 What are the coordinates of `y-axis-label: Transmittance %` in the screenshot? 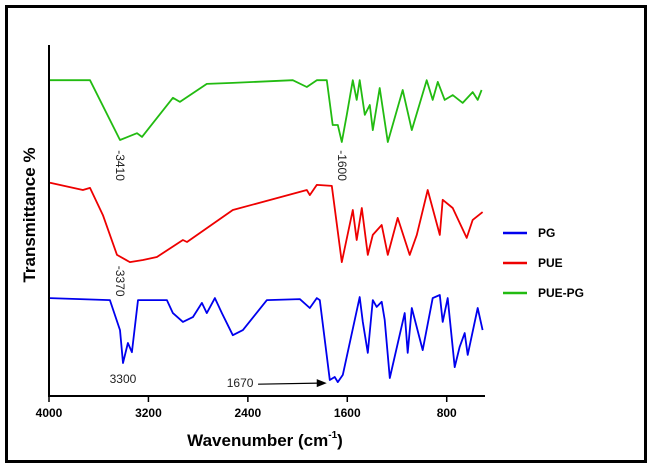 It's located at (29, 214).